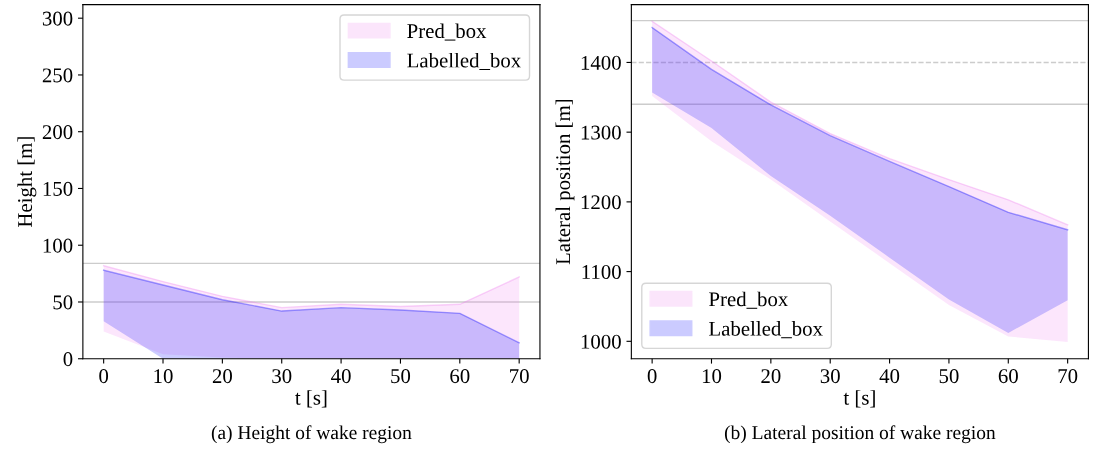 Image resolution: width=1105 pixels, height=457 pixels. Describe the element at coordinates (601, 202) in the screenshot. I see `y-tick-label: 1200` at that location.